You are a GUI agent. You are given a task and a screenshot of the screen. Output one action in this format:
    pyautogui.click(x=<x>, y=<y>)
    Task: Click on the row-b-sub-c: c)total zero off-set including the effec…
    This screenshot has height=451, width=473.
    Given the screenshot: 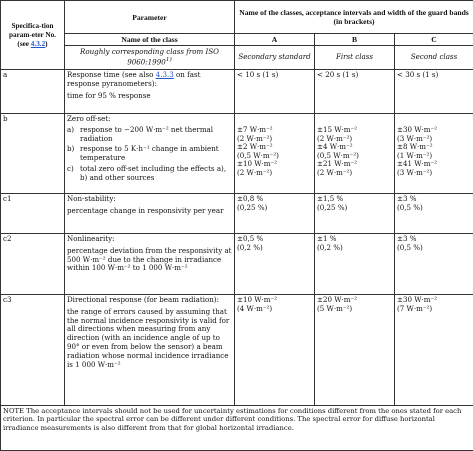 What is the action you would take?
    pyautogui.click(x=149, y=174)
    